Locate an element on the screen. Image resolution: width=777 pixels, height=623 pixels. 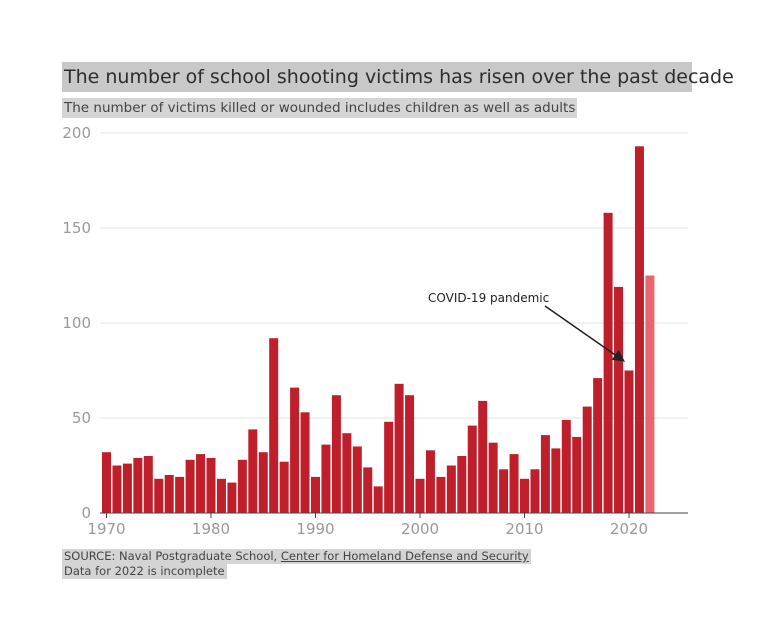
bar-1990 is located at coordinates (315, 494).